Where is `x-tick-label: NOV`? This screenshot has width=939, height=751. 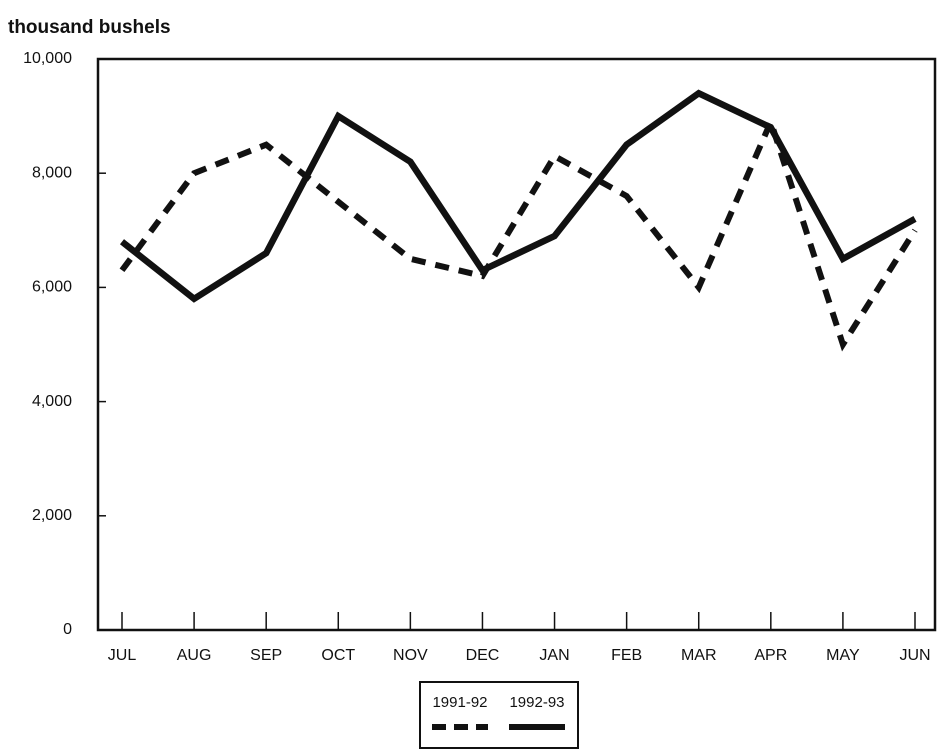
x-tick-label: NOV is located at coordinates (410, 655).